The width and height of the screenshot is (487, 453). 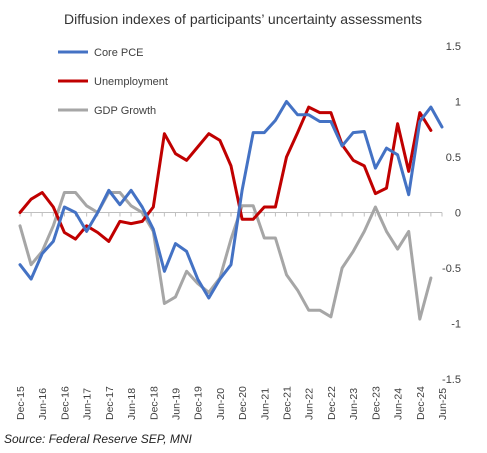 I want to click on x-tick-label: Dec-19, so click(x=199, y=403).